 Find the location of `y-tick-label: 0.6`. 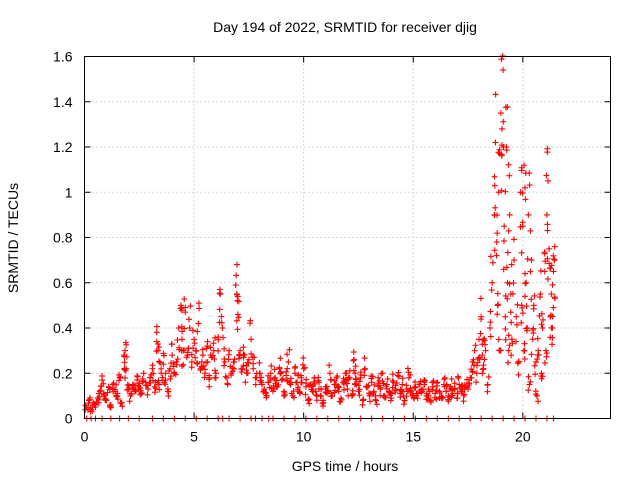

y-tick-label: 0.6 is located at coordinates (63, 283).